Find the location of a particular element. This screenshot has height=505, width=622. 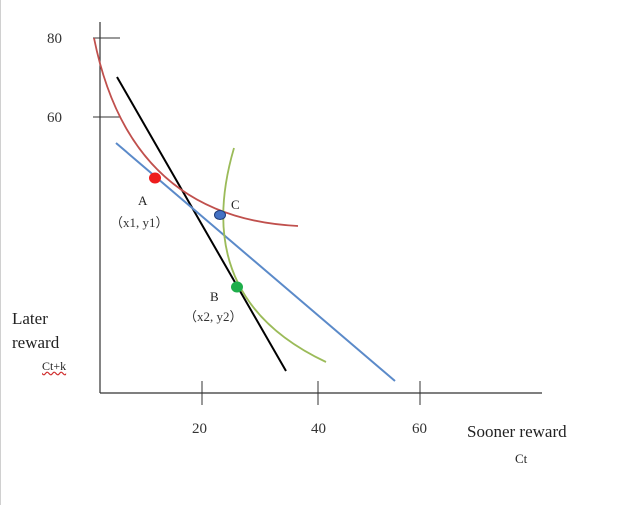

red-indifference-curve is located at coordinates (196, 132).